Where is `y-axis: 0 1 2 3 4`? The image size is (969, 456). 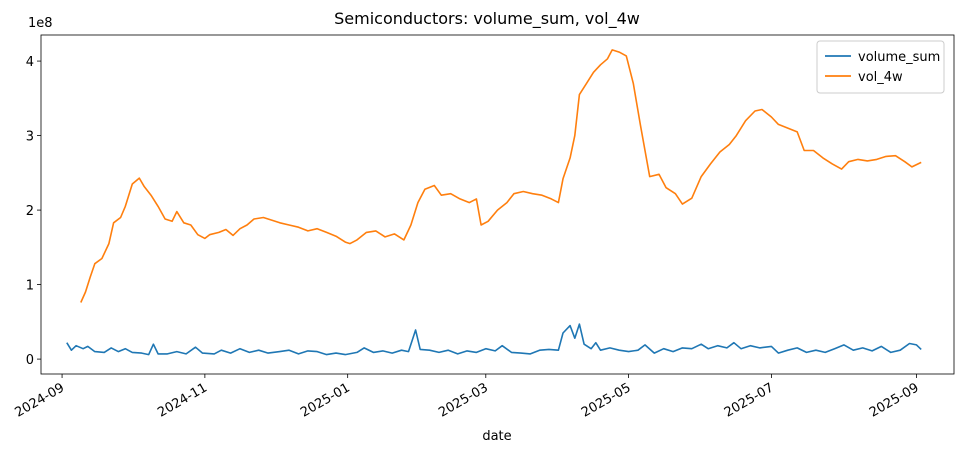
y-axis: 0 1 2 3 4 is located at coordinates (33, 211).